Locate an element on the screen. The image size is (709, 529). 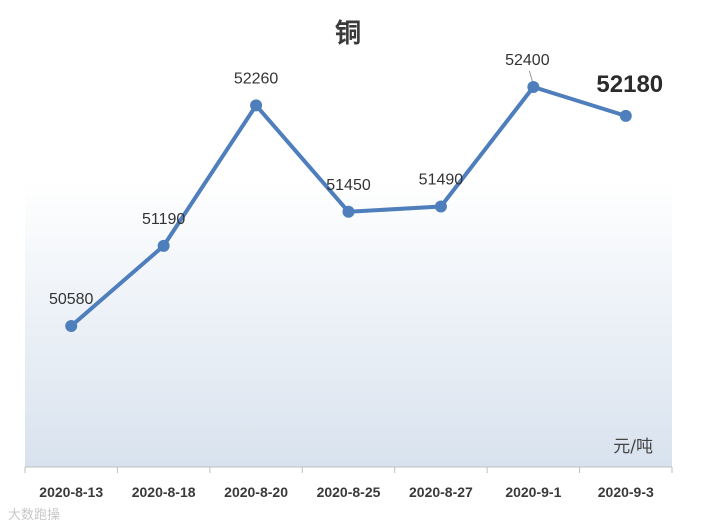
x-tick-label: 2020-8-18 is located at coordinates (164, 492).